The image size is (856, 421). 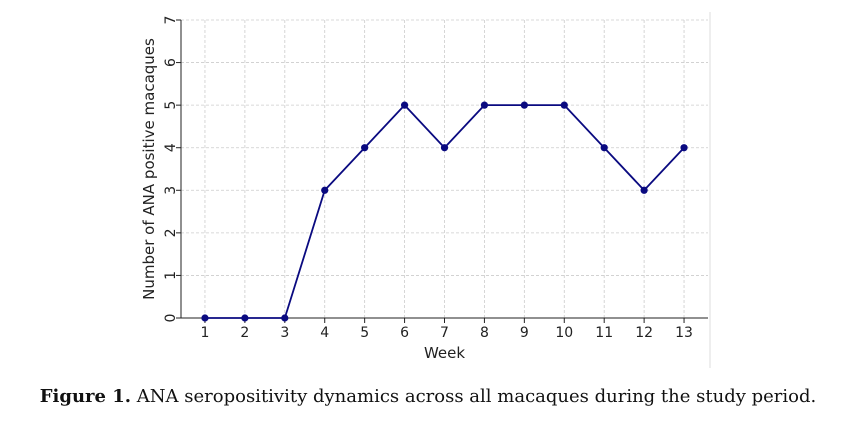 What do you see at coordinates (171, 147) in the screenshot?
I see `y-tick-label: 4` at bounding box center [171, 147].